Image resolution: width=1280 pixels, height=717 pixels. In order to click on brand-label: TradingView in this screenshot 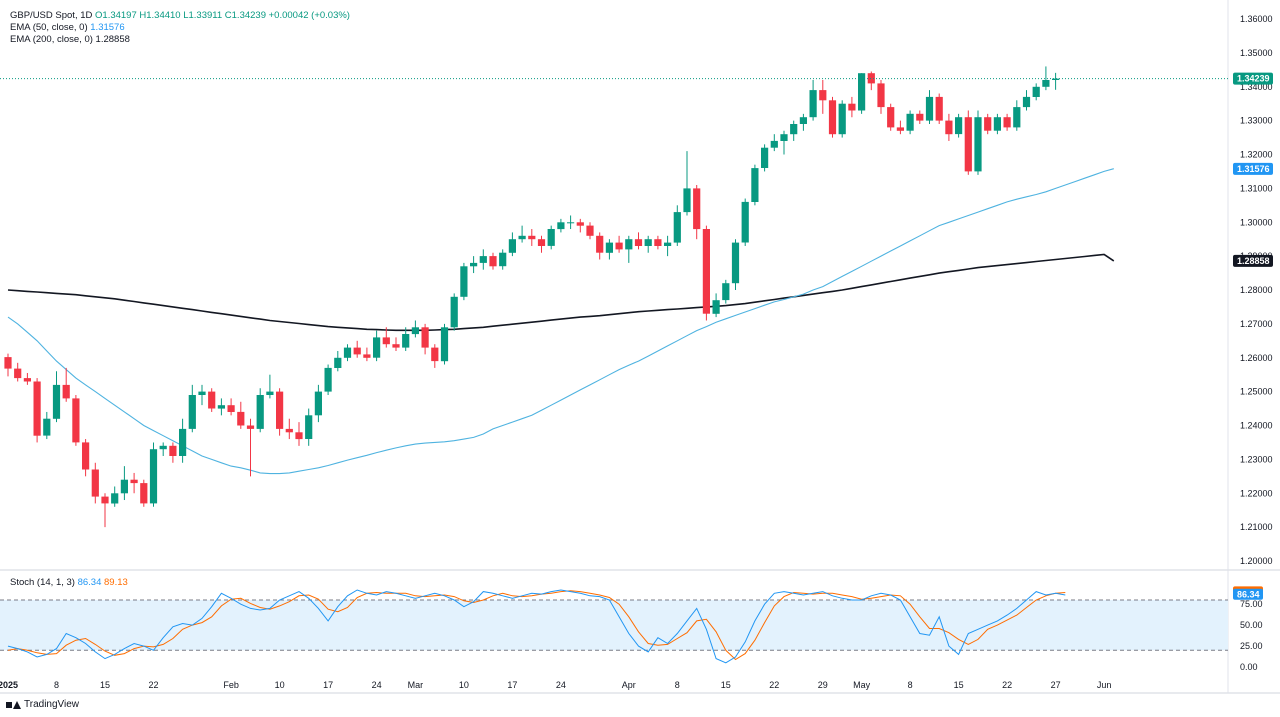, I will do `click(52, 704)`.